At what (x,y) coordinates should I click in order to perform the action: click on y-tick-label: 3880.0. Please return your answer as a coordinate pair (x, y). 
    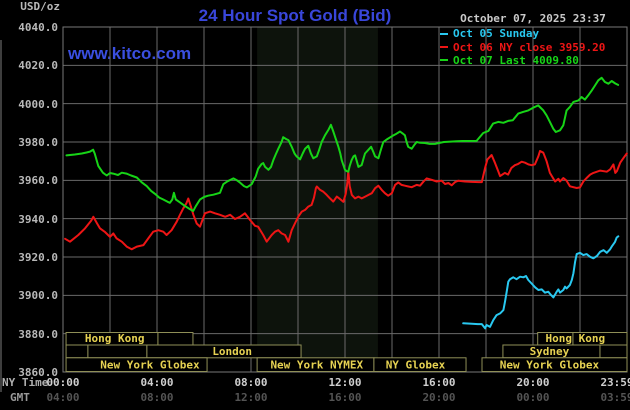
    Looking at the image, I should click on (38, 334).